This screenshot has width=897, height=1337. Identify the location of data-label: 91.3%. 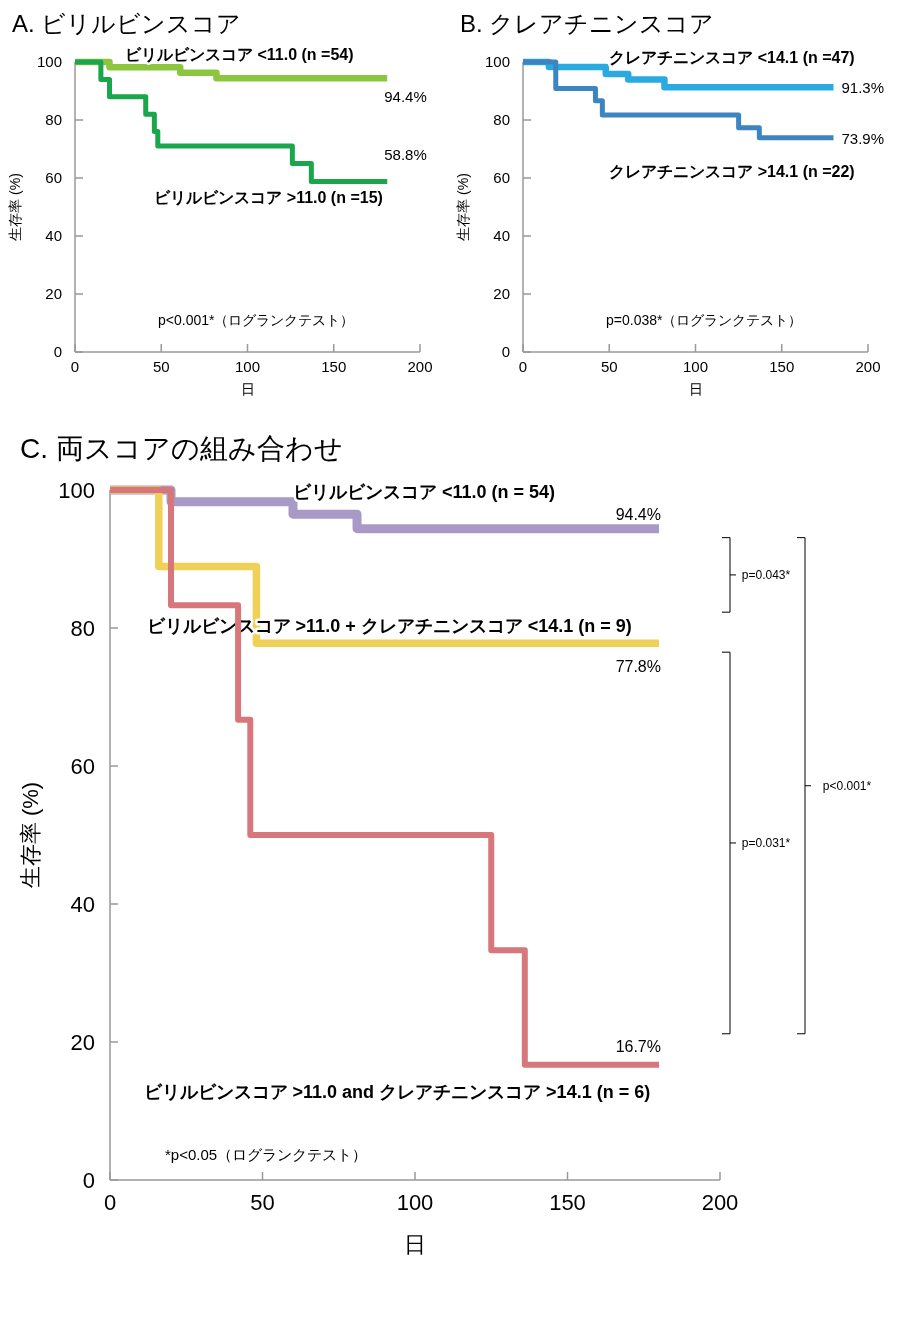
(863, 88).